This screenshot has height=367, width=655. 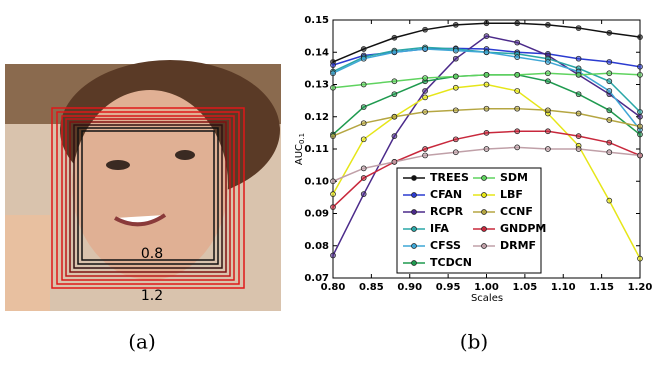 What do you see at coordinates (449, 177) in the screenshot?
I see `legend-label: TREES` at bounding box center [449, 177].